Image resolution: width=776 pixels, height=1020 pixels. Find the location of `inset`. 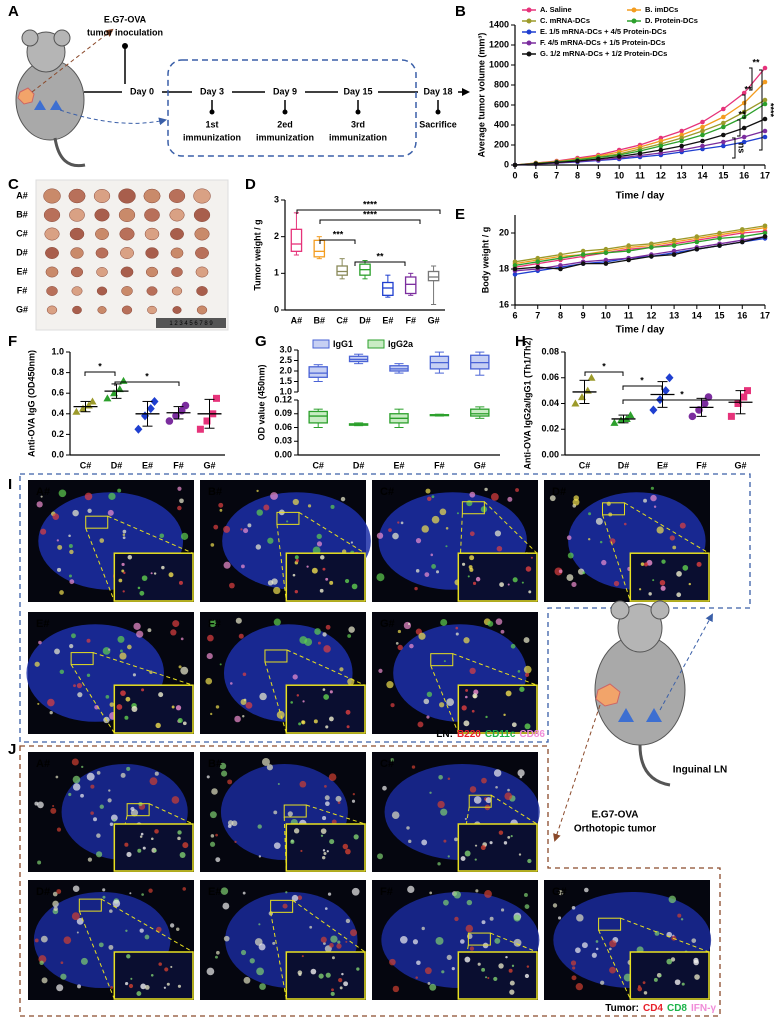

inset is located at coordinates (153, 709).